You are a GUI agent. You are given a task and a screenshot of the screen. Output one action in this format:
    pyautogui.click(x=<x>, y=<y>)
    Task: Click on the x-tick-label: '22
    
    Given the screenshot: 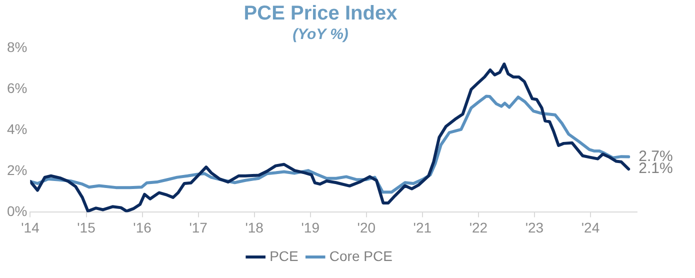 What is the action you would take?
    pyautogui.click(x=478, y=227)
    